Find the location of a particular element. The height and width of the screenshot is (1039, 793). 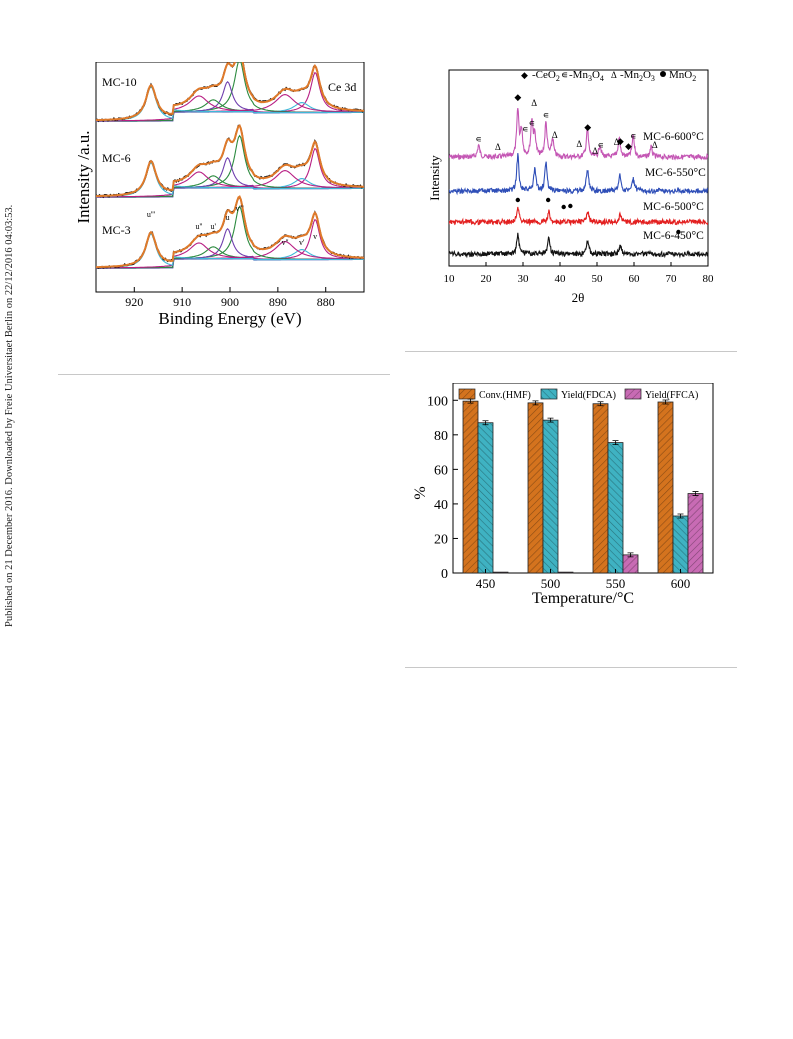

xrd-frame is located at coordinates (578, 168).